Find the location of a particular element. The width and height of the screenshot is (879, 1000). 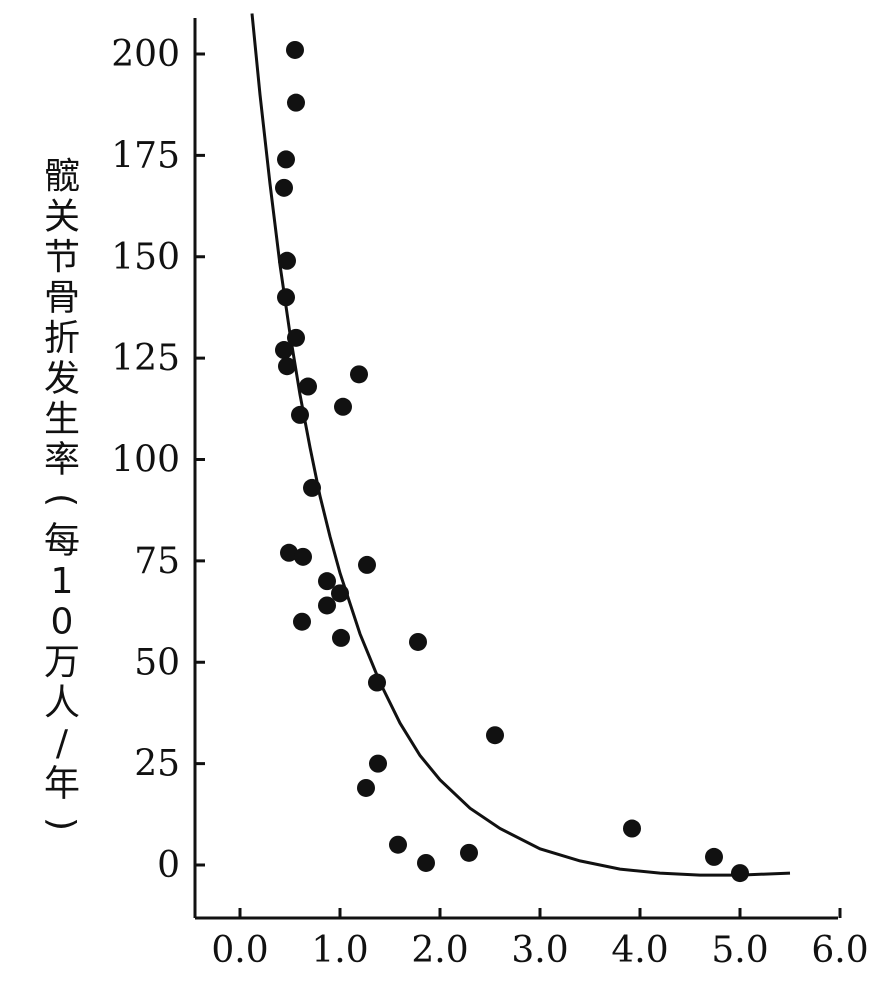

x-tick-label: 1.0 is located at coordinates (339, 950).